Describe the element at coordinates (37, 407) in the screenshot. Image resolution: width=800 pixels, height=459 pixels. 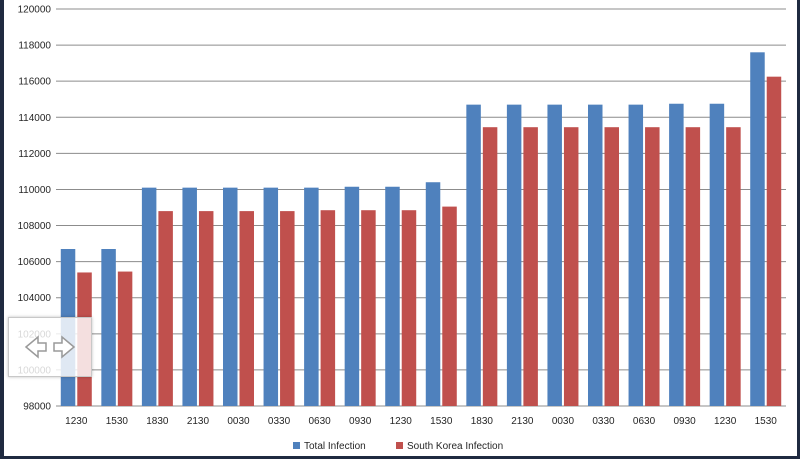
I see `y-tick-label: 98000` at that location.